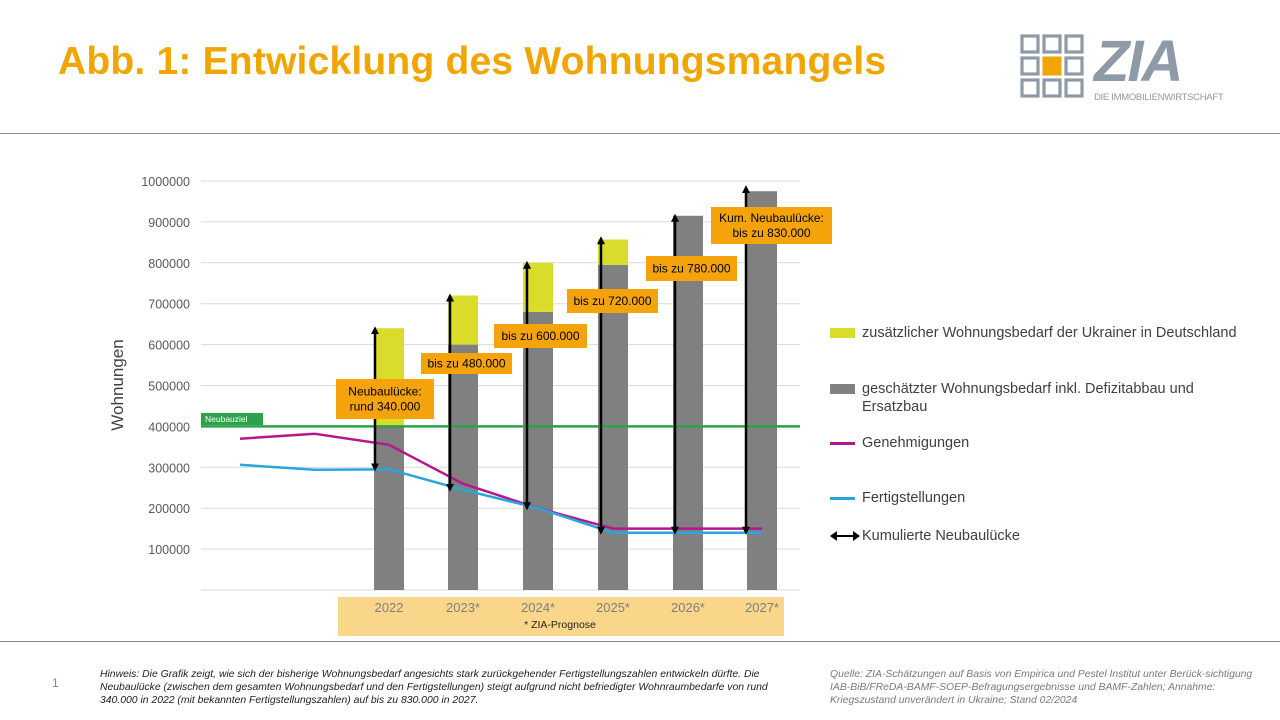  I want to click on y-tick-label: 400000, so click(169, 427).